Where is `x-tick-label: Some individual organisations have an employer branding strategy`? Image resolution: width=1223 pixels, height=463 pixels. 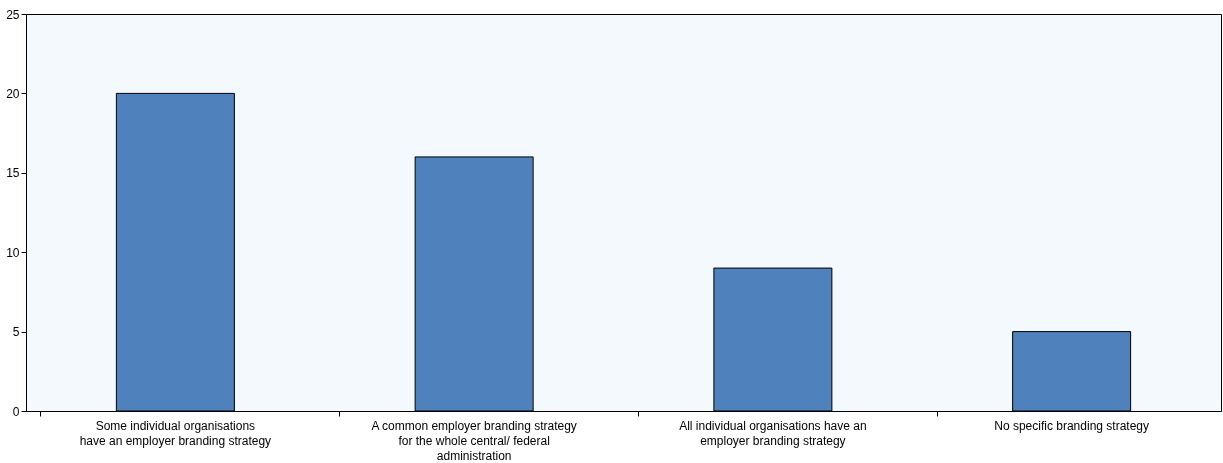 x-tick-label: Some individual organisations have an employer branding strategy is located at coordinates (175, 433).